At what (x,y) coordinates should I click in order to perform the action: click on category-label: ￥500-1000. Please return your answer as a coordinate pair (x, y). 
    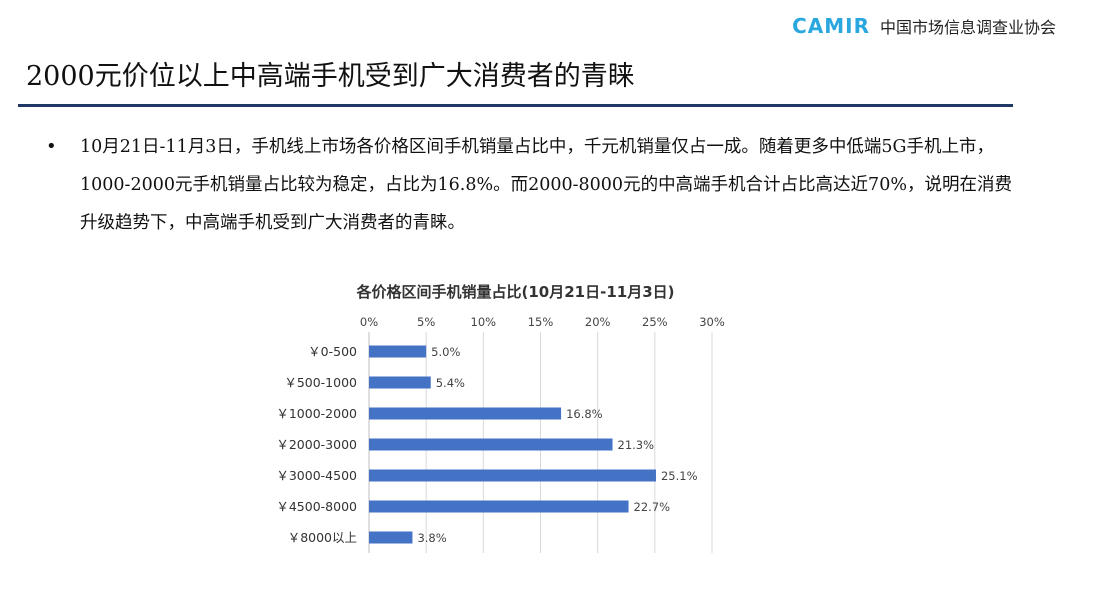
    Looking at the image, I should click on (320, 382).